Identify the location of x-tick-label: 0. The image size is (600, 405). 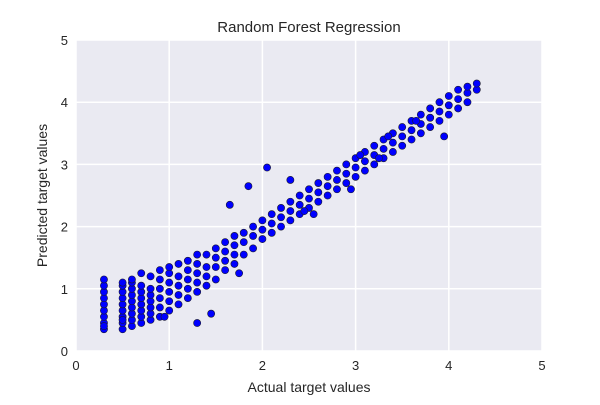
(75, 365).